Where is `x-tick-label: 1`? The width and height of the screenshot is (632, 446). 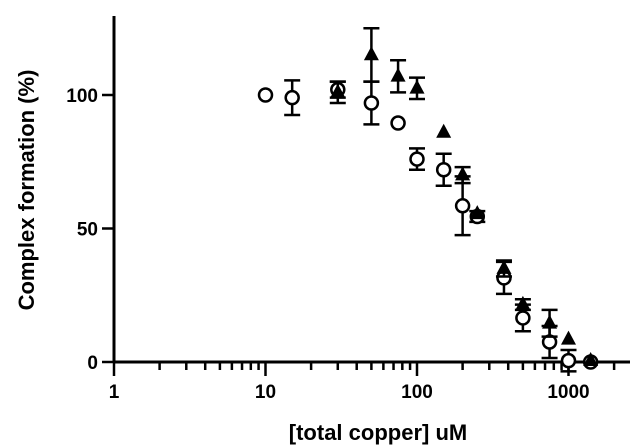
x-tick-label: 1 is located at coordinates (114, 392).